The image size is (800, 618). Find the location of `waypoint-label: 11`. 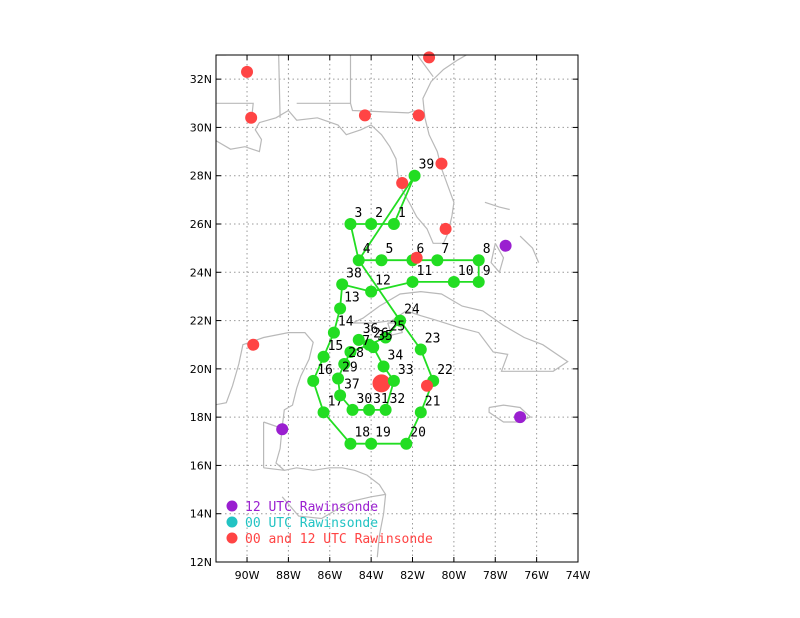

waypoint-label: 11 is located at coordinates (425, 271).